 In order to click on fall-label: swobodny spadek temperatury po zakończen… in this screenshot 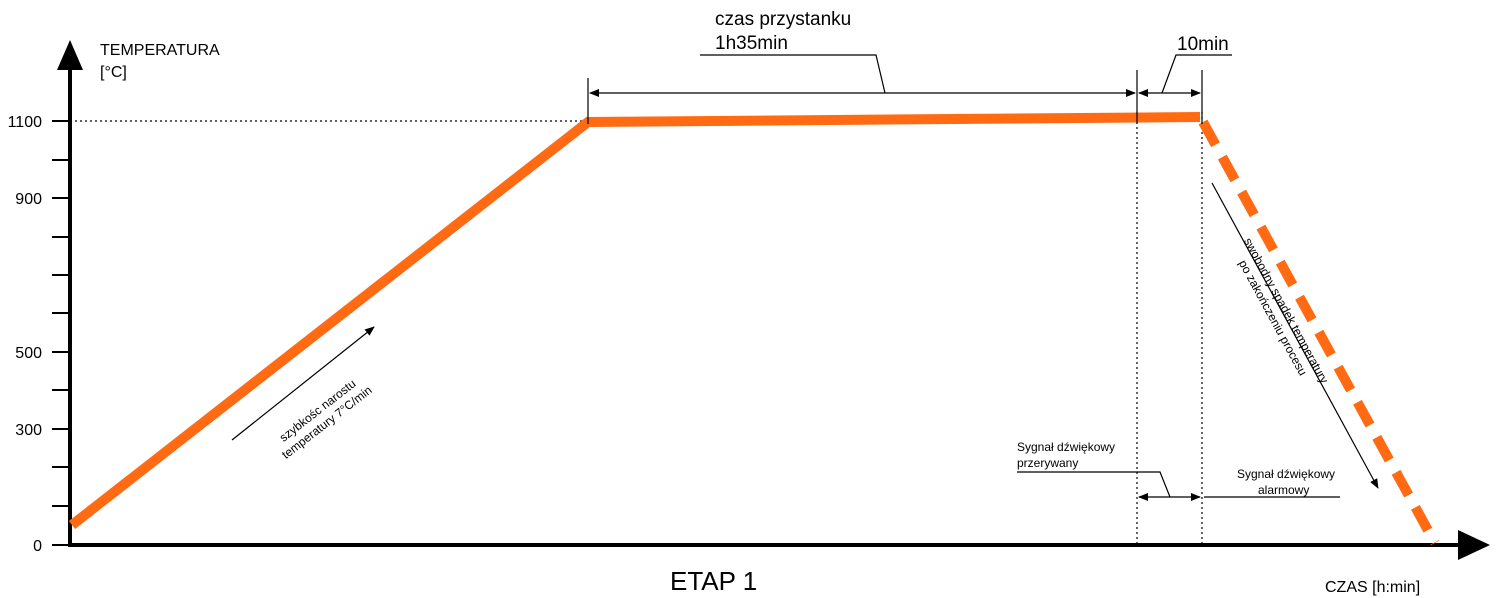, I will do `click(1283, 310)`.